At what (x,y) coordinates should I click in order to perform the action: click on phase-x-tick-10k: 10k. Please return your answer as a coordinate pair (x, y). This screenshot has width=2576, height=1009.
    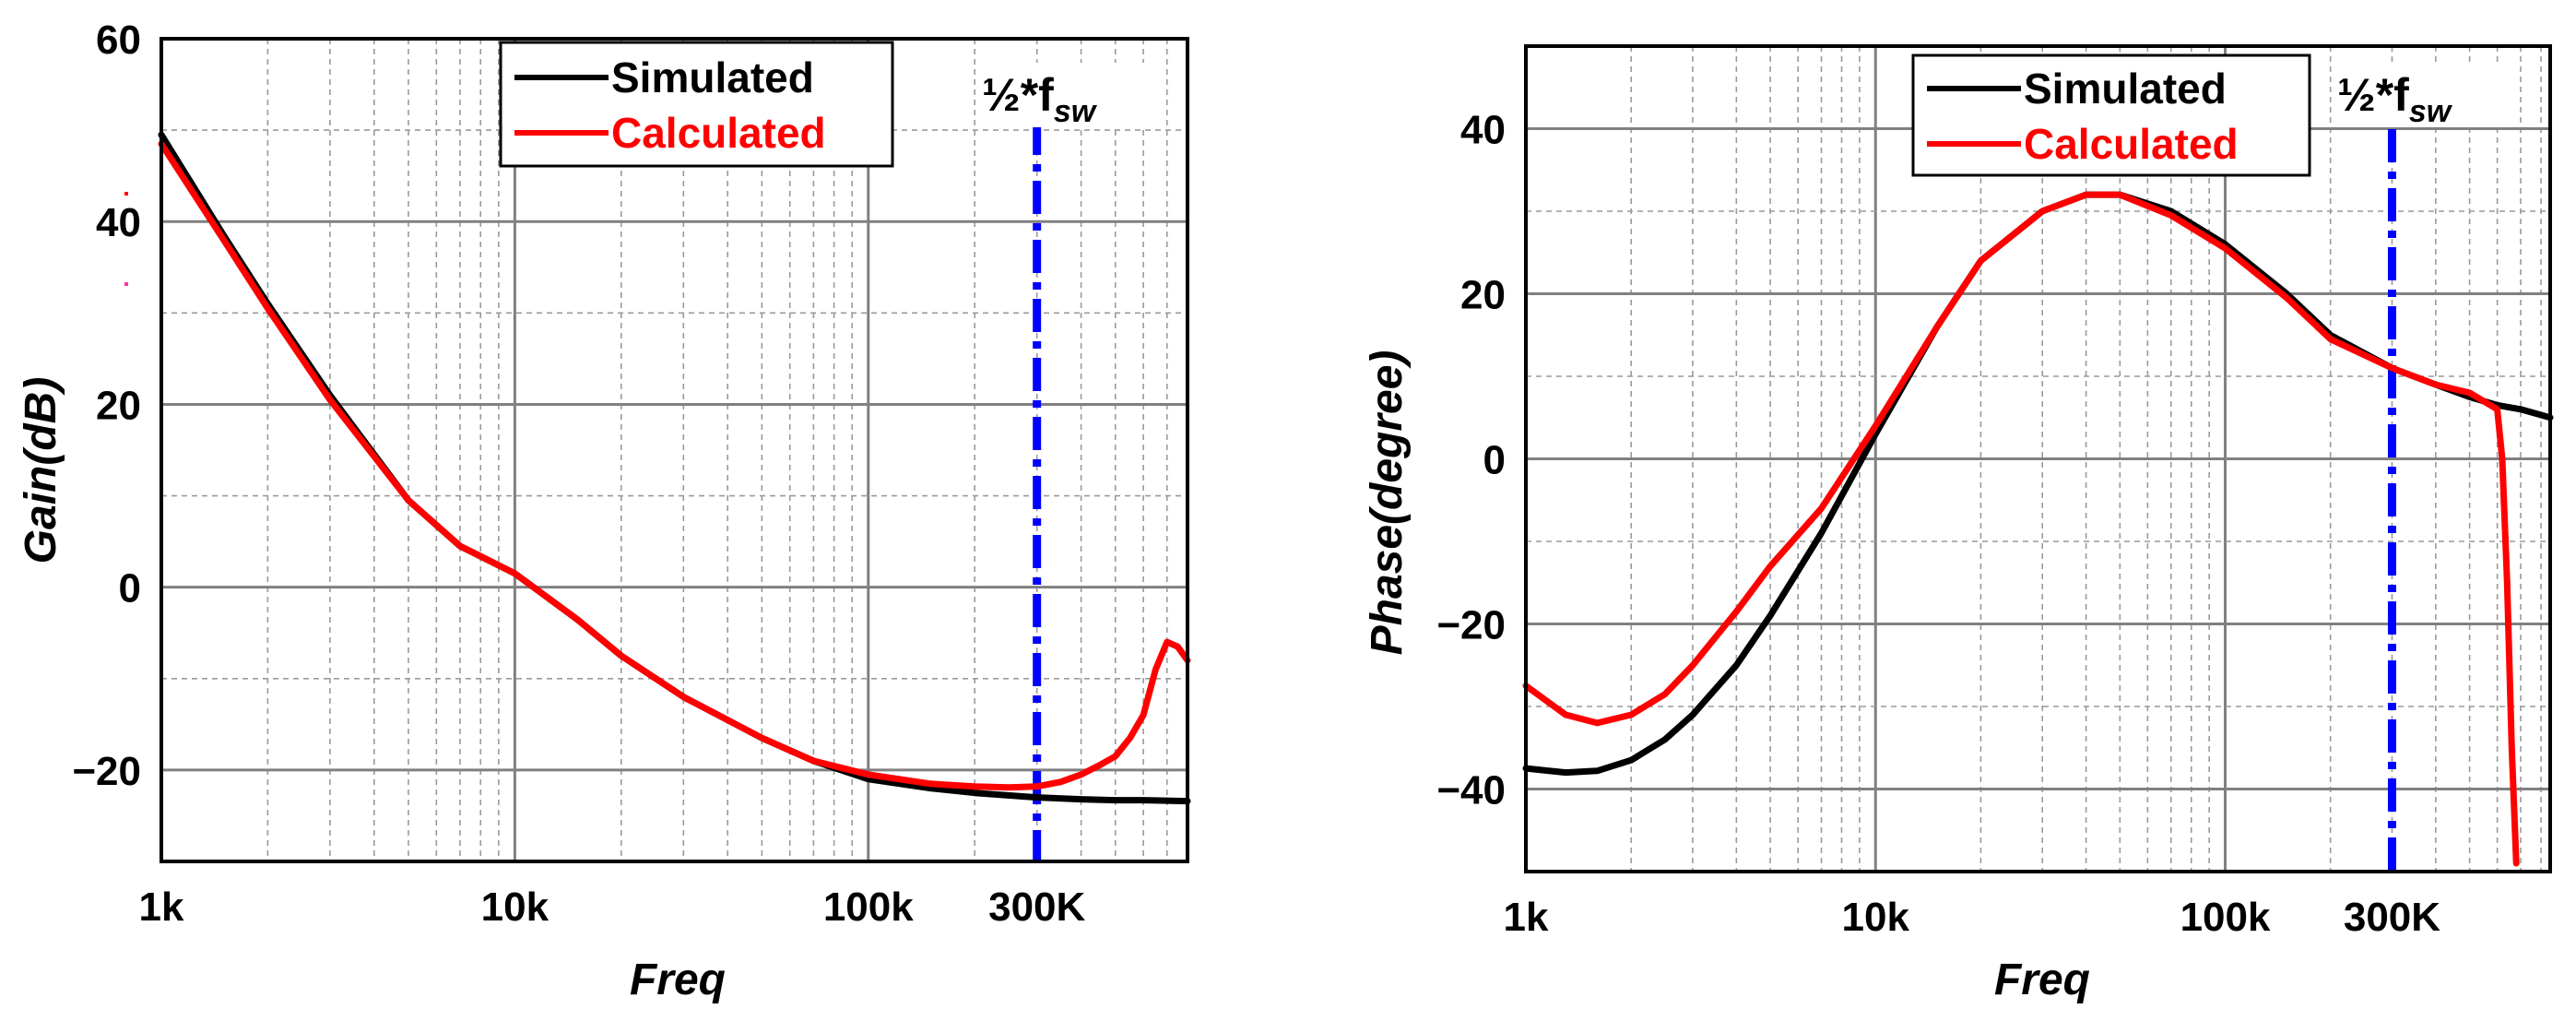
    Looking at the image, I should click on (1876, 918).